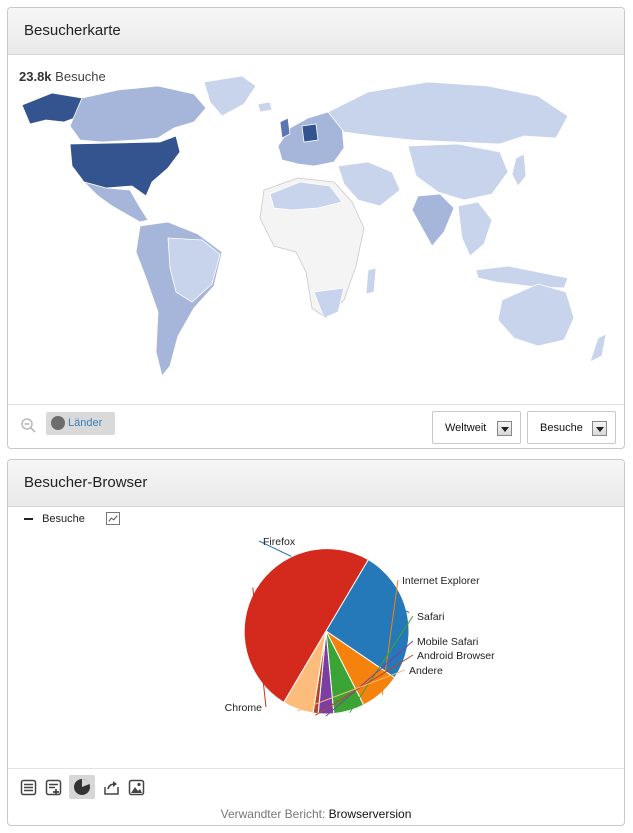 This screenshot has width=633, height=833. I want to click on map-country-north-africa, so click(306, 196).